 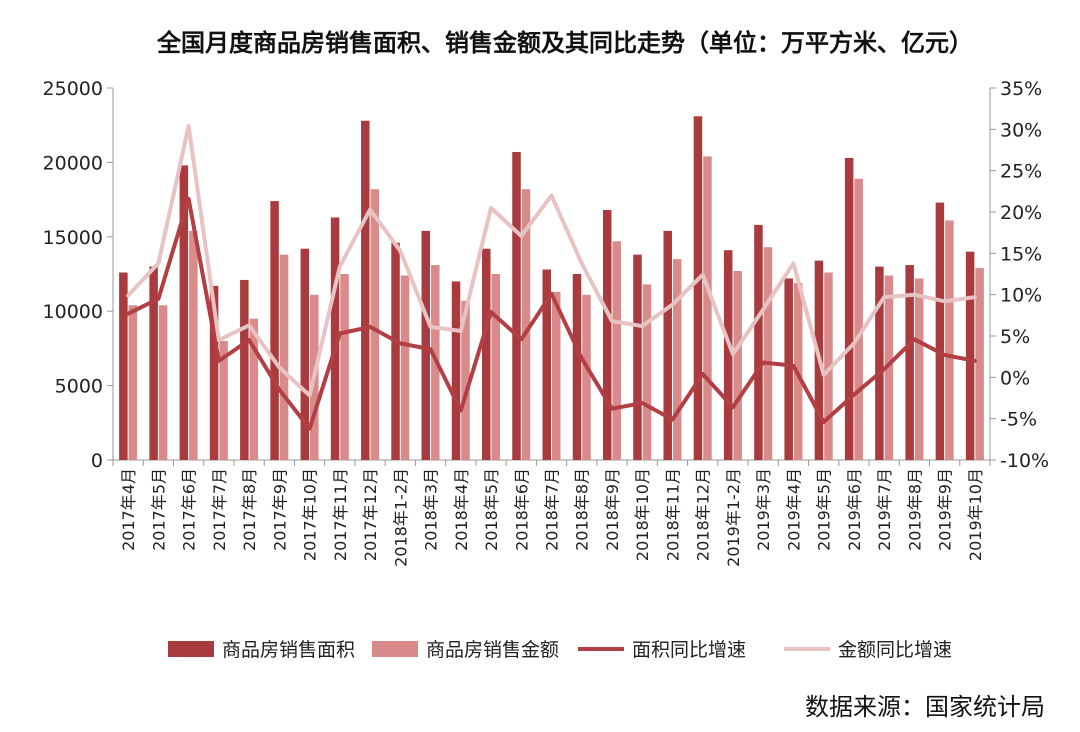 I want to click on y-left-tick-label: 15000, so click(x=73, y=238).